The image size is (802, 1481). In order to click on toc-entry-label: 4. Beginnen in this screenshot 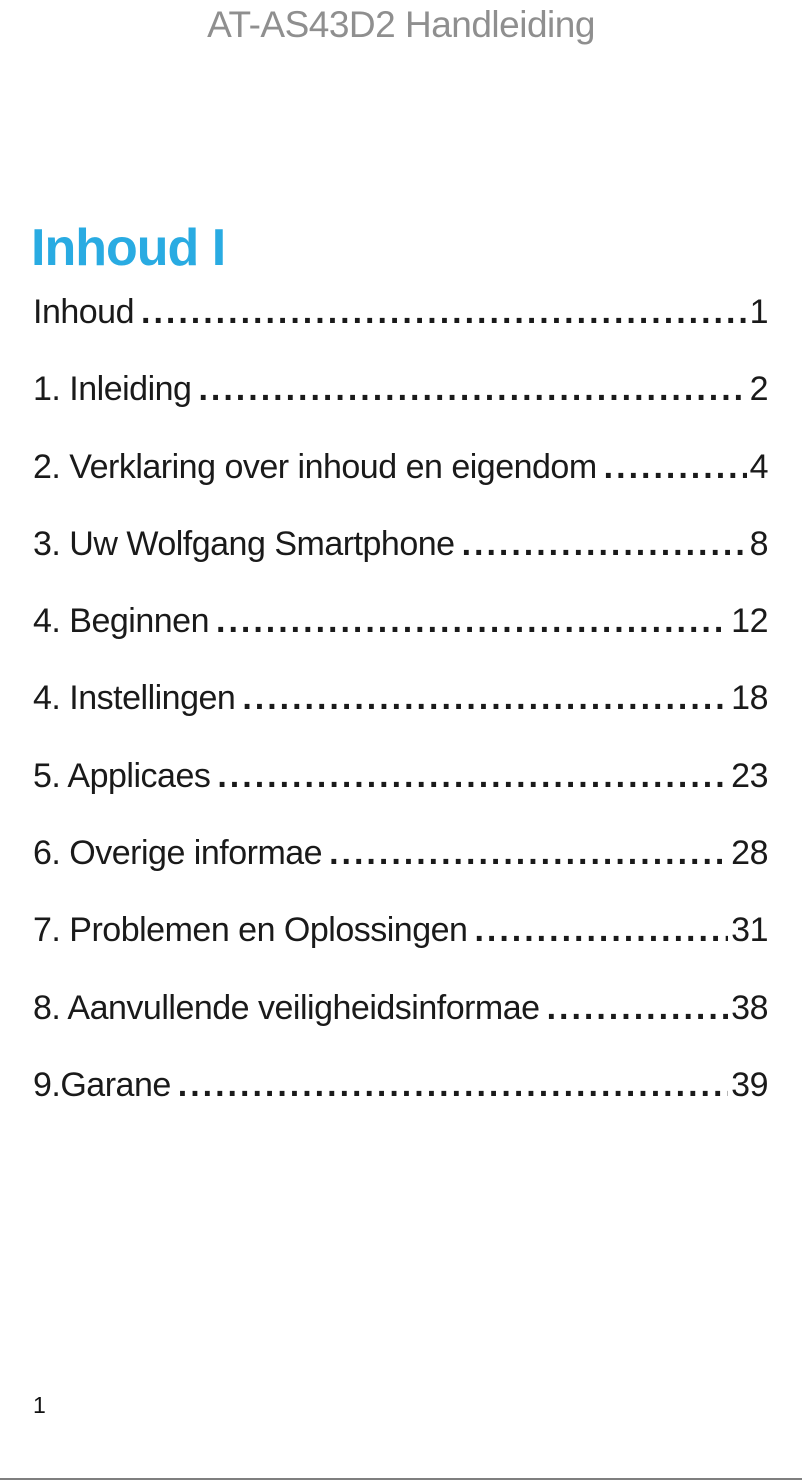, I will do `click(121, 621)`.